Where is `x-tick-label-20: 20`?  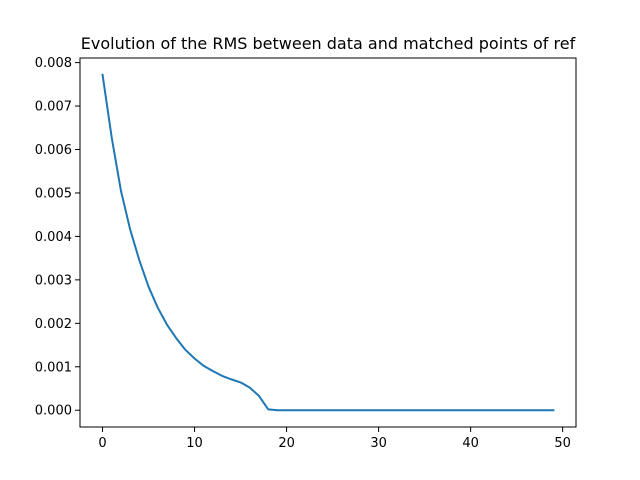
x-tick-label-20: 20 is located at coordinates (286, 443).